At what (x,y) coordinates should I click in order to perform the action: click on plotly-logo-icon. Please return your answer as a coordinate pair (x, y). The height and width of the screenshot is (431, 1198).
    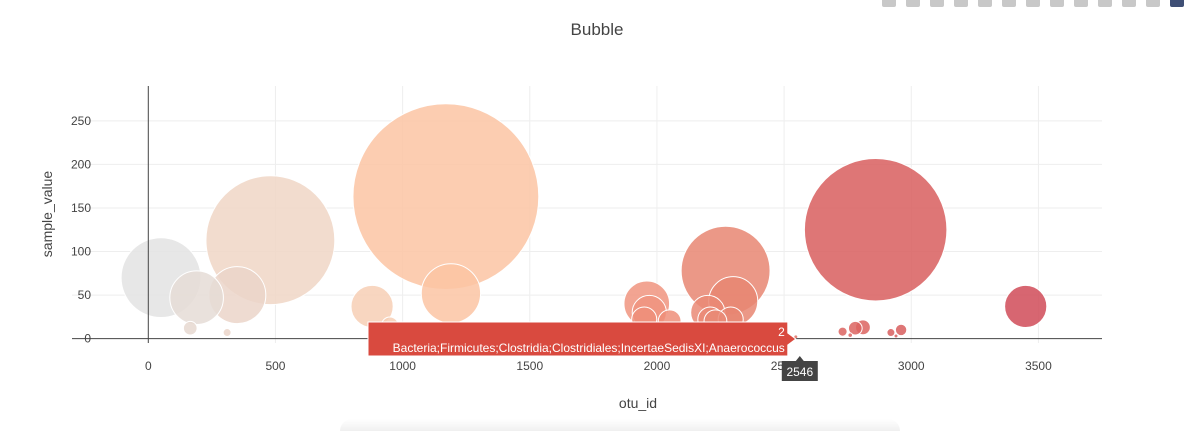
    Looking at the image, I should click on (1177, 3).